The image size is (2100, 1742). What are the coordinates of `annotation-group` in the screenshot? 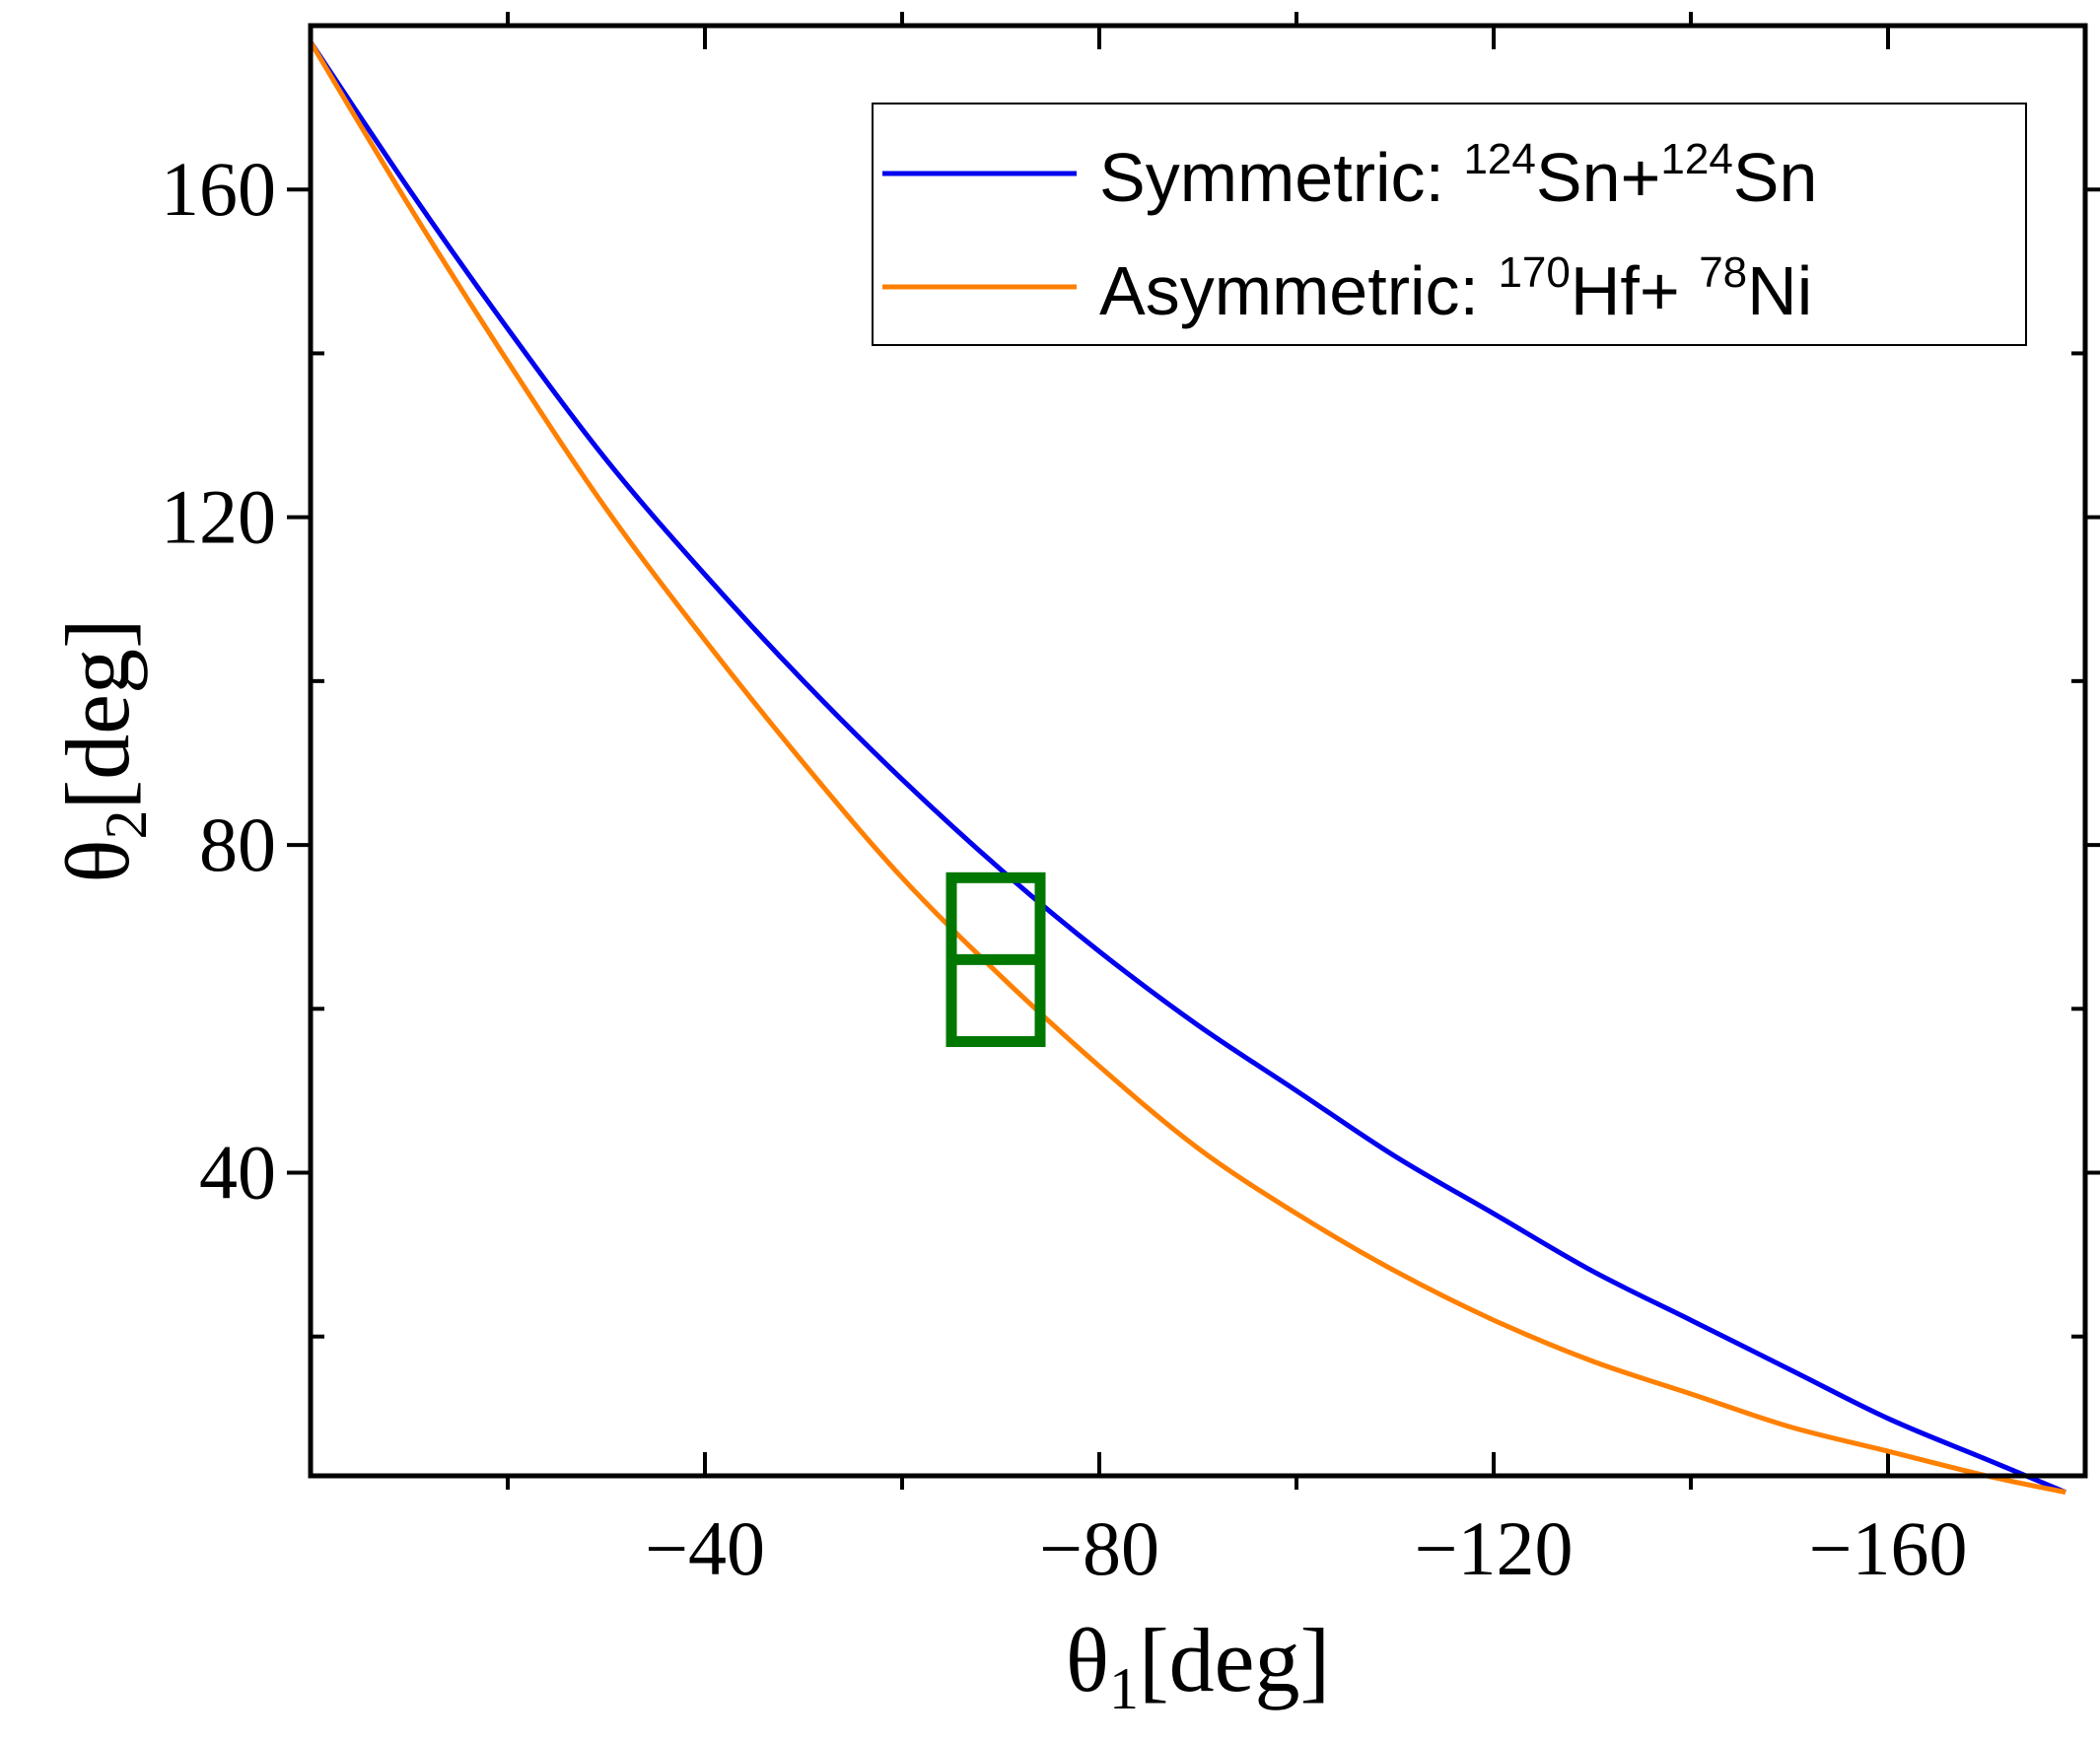 It's located at (995, 959).